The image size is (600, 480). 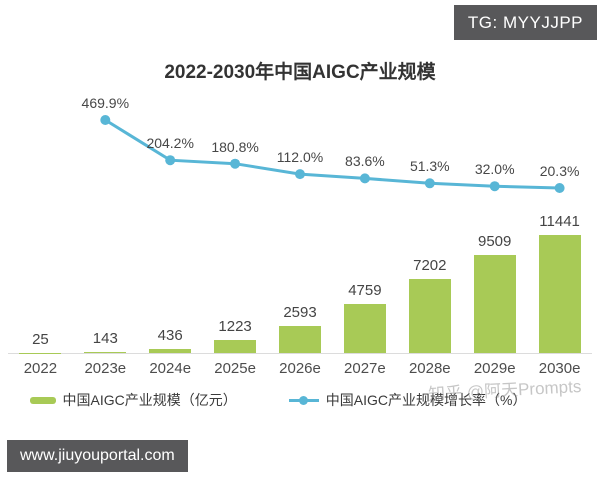 I want to click on growth-value-label: 20.3%, so click(x=559, y=171).